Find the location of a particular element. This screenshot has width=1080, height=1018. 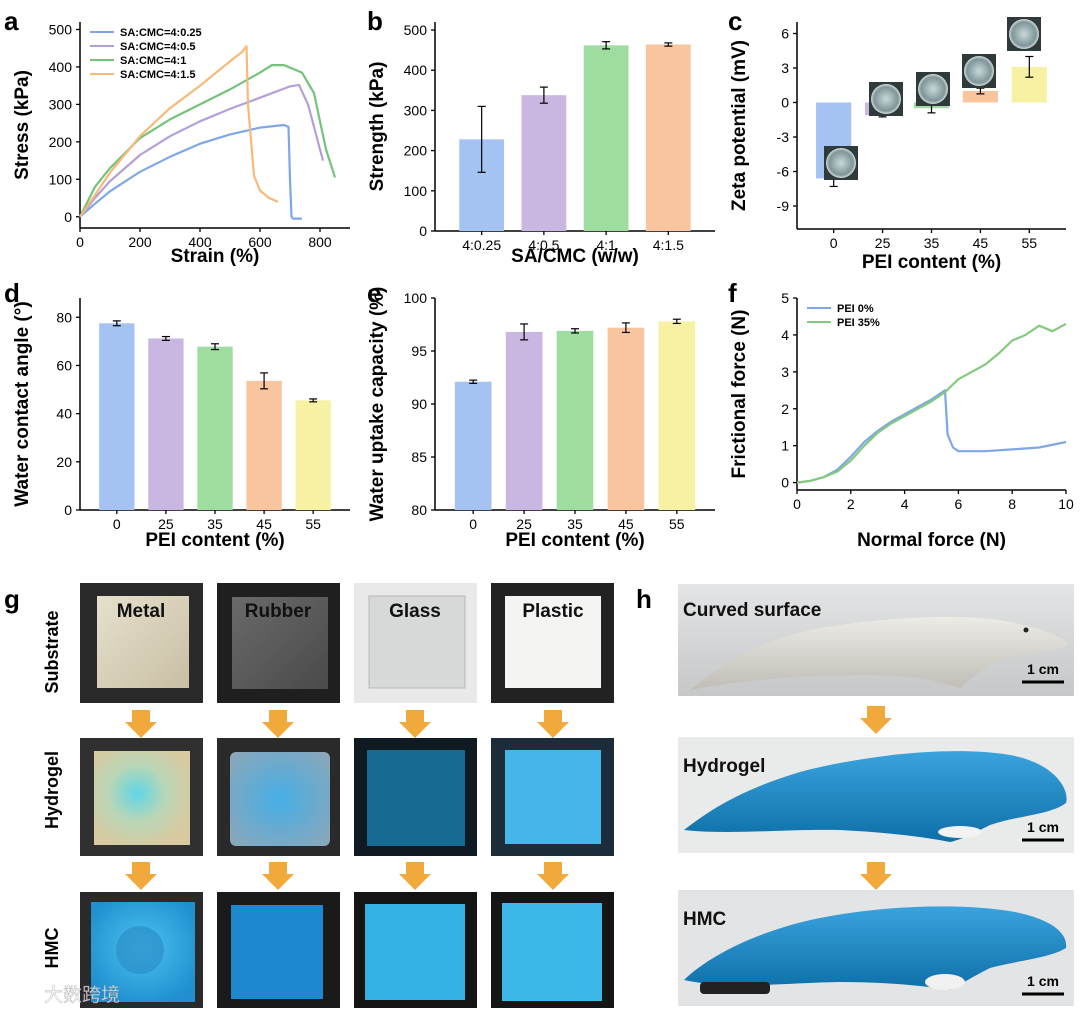

x-tick-label: 4:0.25 is located at coordinates (481, 245).